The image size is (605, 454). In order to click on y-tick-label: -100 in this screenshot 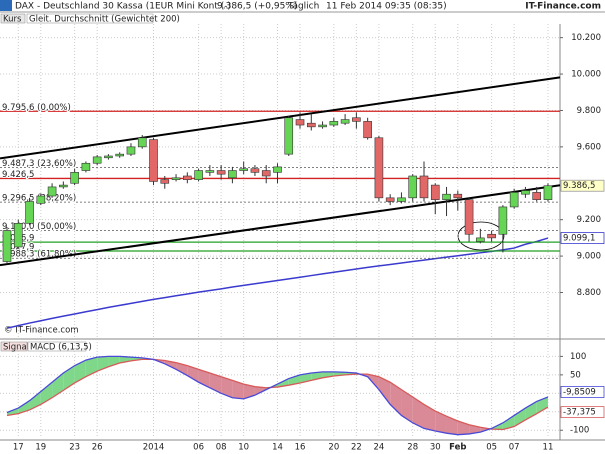, I will do `click(579, 431)`.